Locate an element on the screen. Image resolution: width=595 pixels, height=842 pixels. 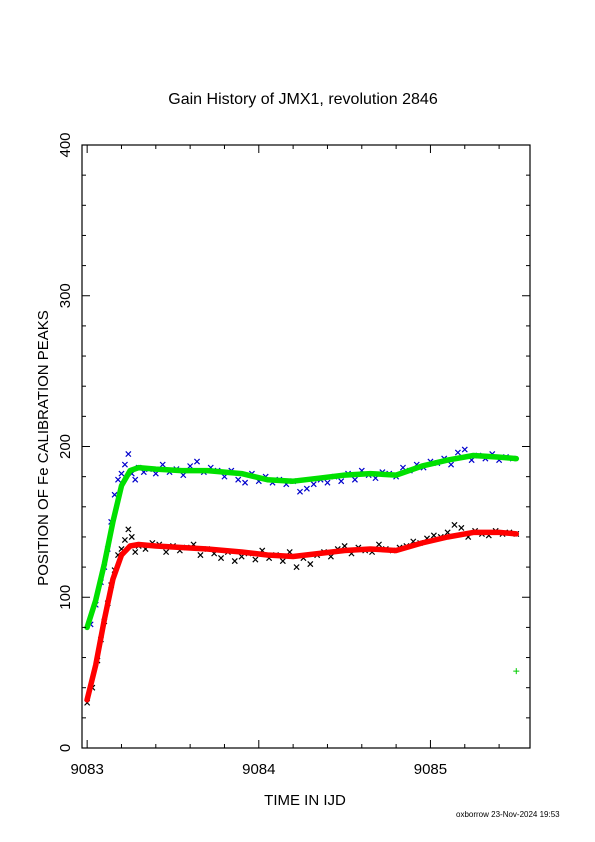
y-tick-label: 300 is located at coordinates (65, 295).